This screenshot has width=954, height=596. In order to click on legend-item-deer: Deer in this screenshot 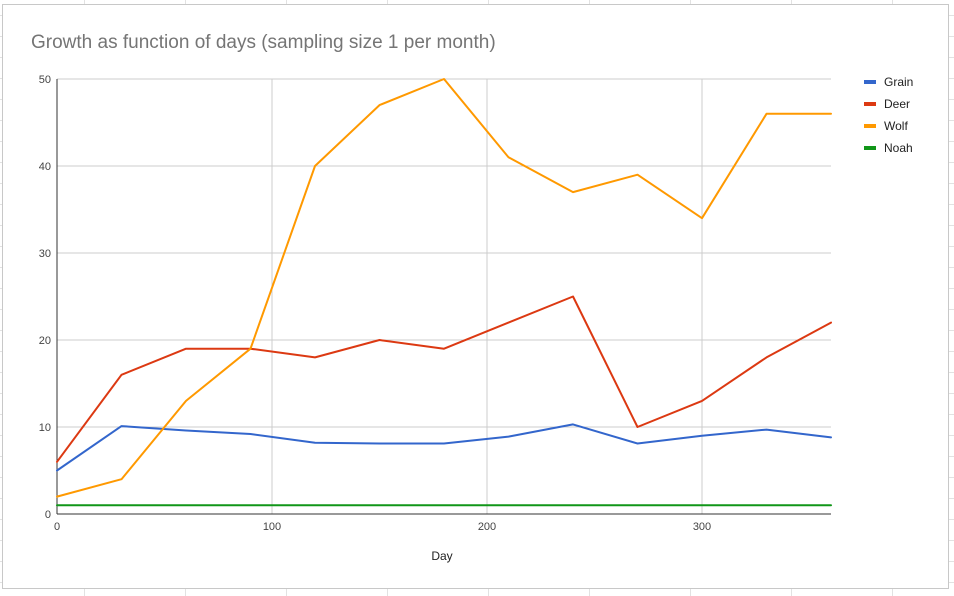, I will do `click(888, 104)`.